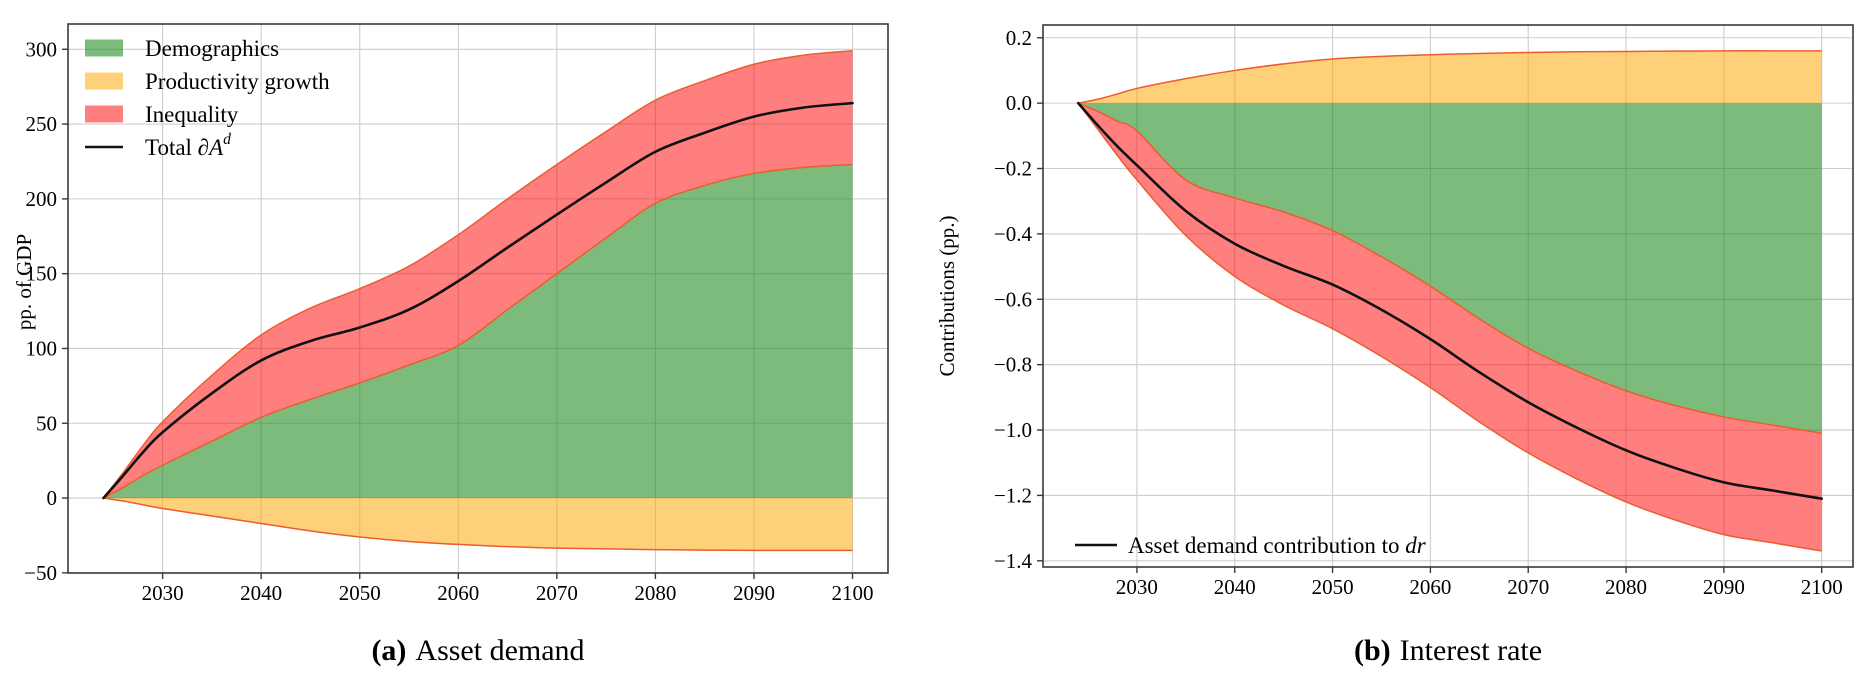  I want to click on caption-a-label: (a), so click(389, 650).